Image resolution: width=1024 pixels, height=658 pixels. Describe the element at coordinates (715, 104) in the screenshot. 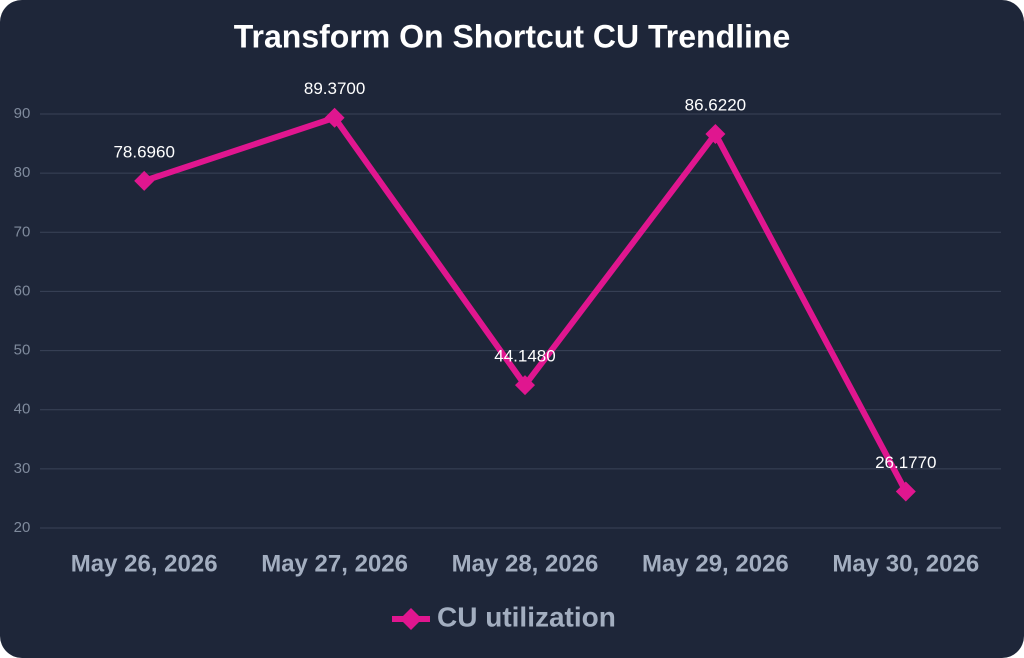

I see `data-label: 86.6220` at that location.